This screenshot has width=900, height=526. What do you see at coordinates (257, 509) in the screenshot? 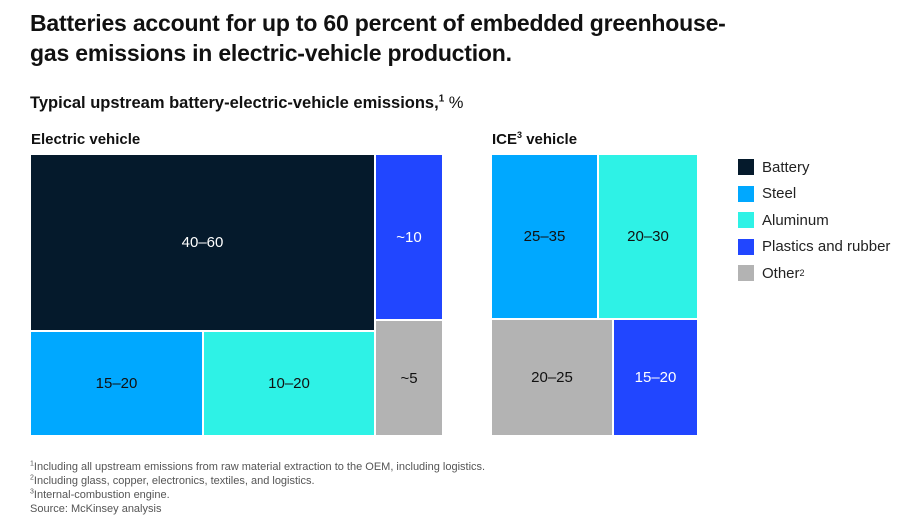
I see `source-note: Source: McKinsey analysis` at bounding box center [257, 509].